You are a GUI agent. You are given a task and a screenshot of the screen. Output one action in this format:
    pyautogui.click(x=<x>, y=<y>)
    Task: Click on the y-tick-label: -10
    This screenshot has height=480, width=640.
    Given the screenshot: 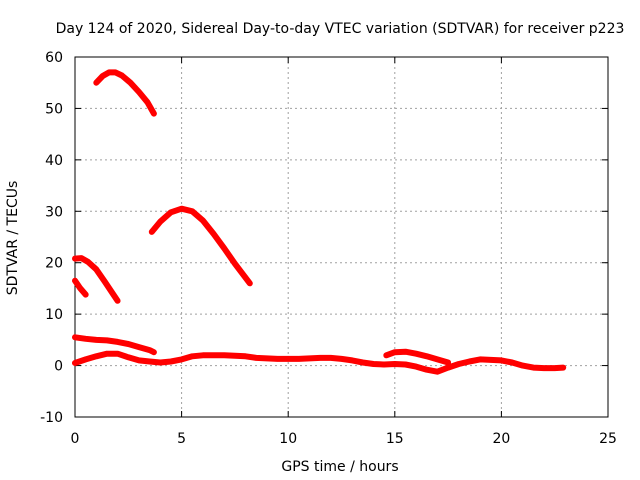 What is the action you would take?
    pyautogui.click(x=51, y=418)
    